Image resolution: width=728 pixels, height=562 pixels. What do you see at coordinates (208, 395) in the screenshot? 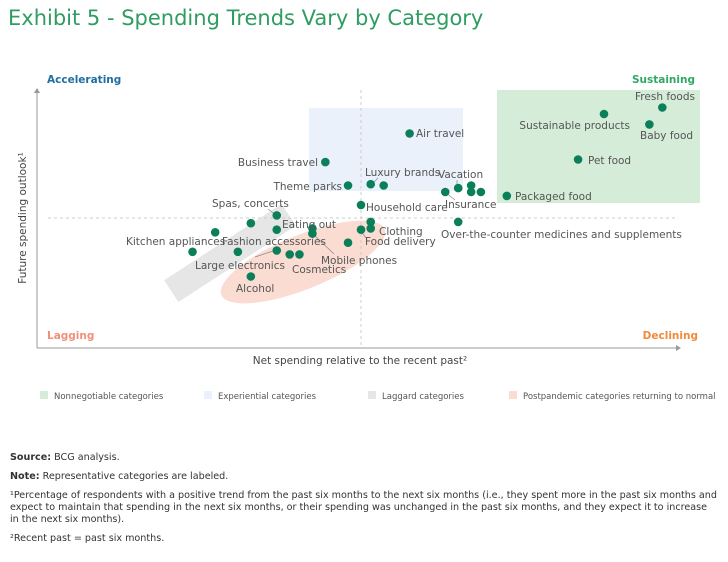
I see `legend-swatch-experiential` at bounding box center [208, 395].